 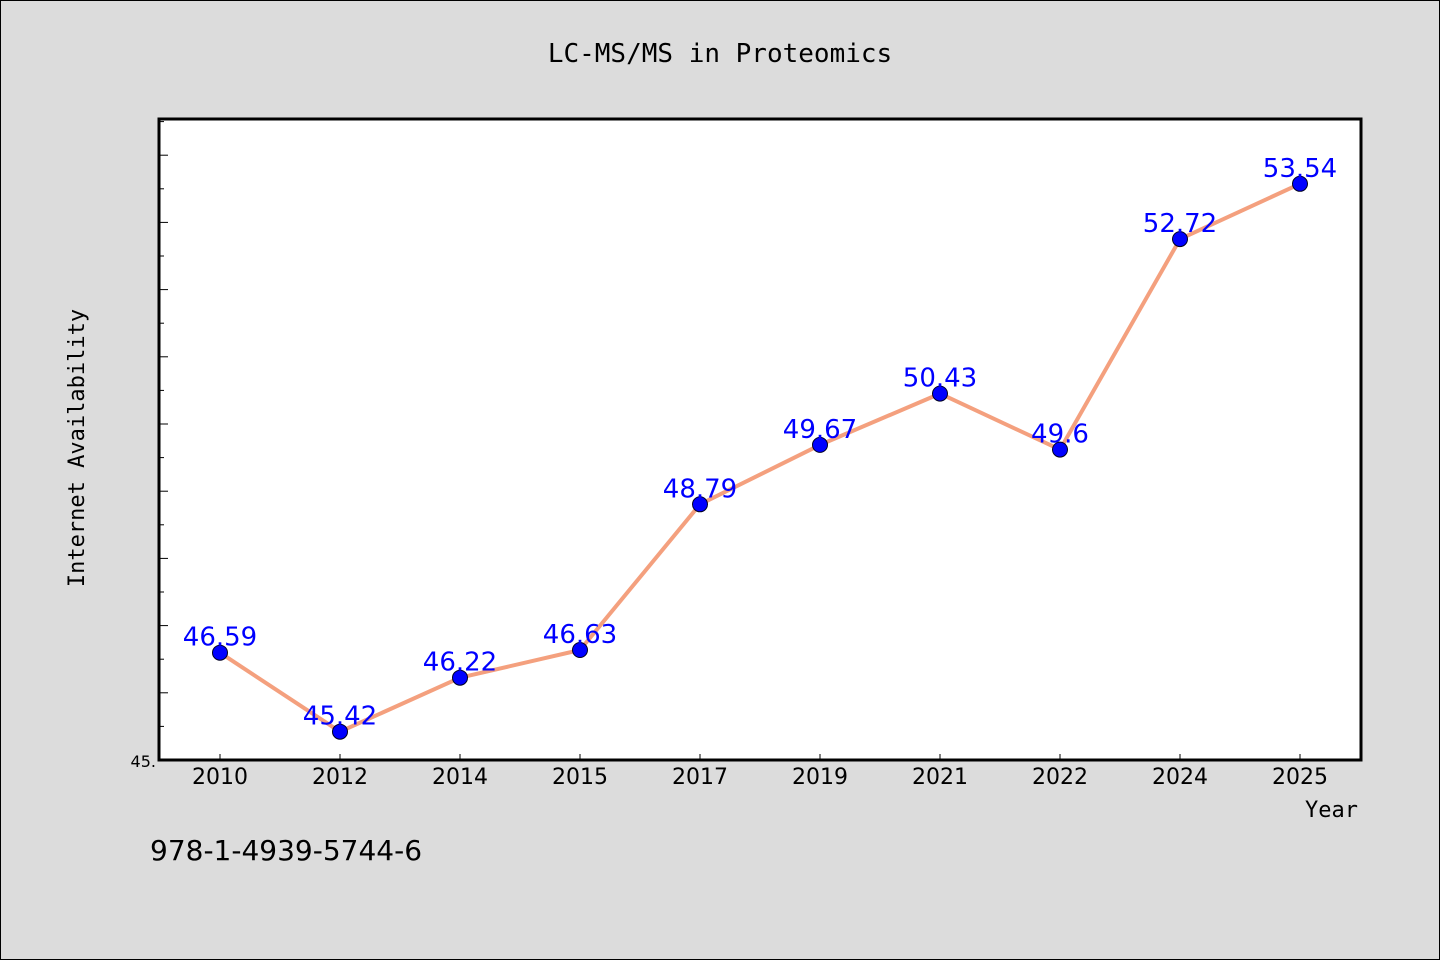 I want to click on data-label: 46.59, so click(x=220, y=638).